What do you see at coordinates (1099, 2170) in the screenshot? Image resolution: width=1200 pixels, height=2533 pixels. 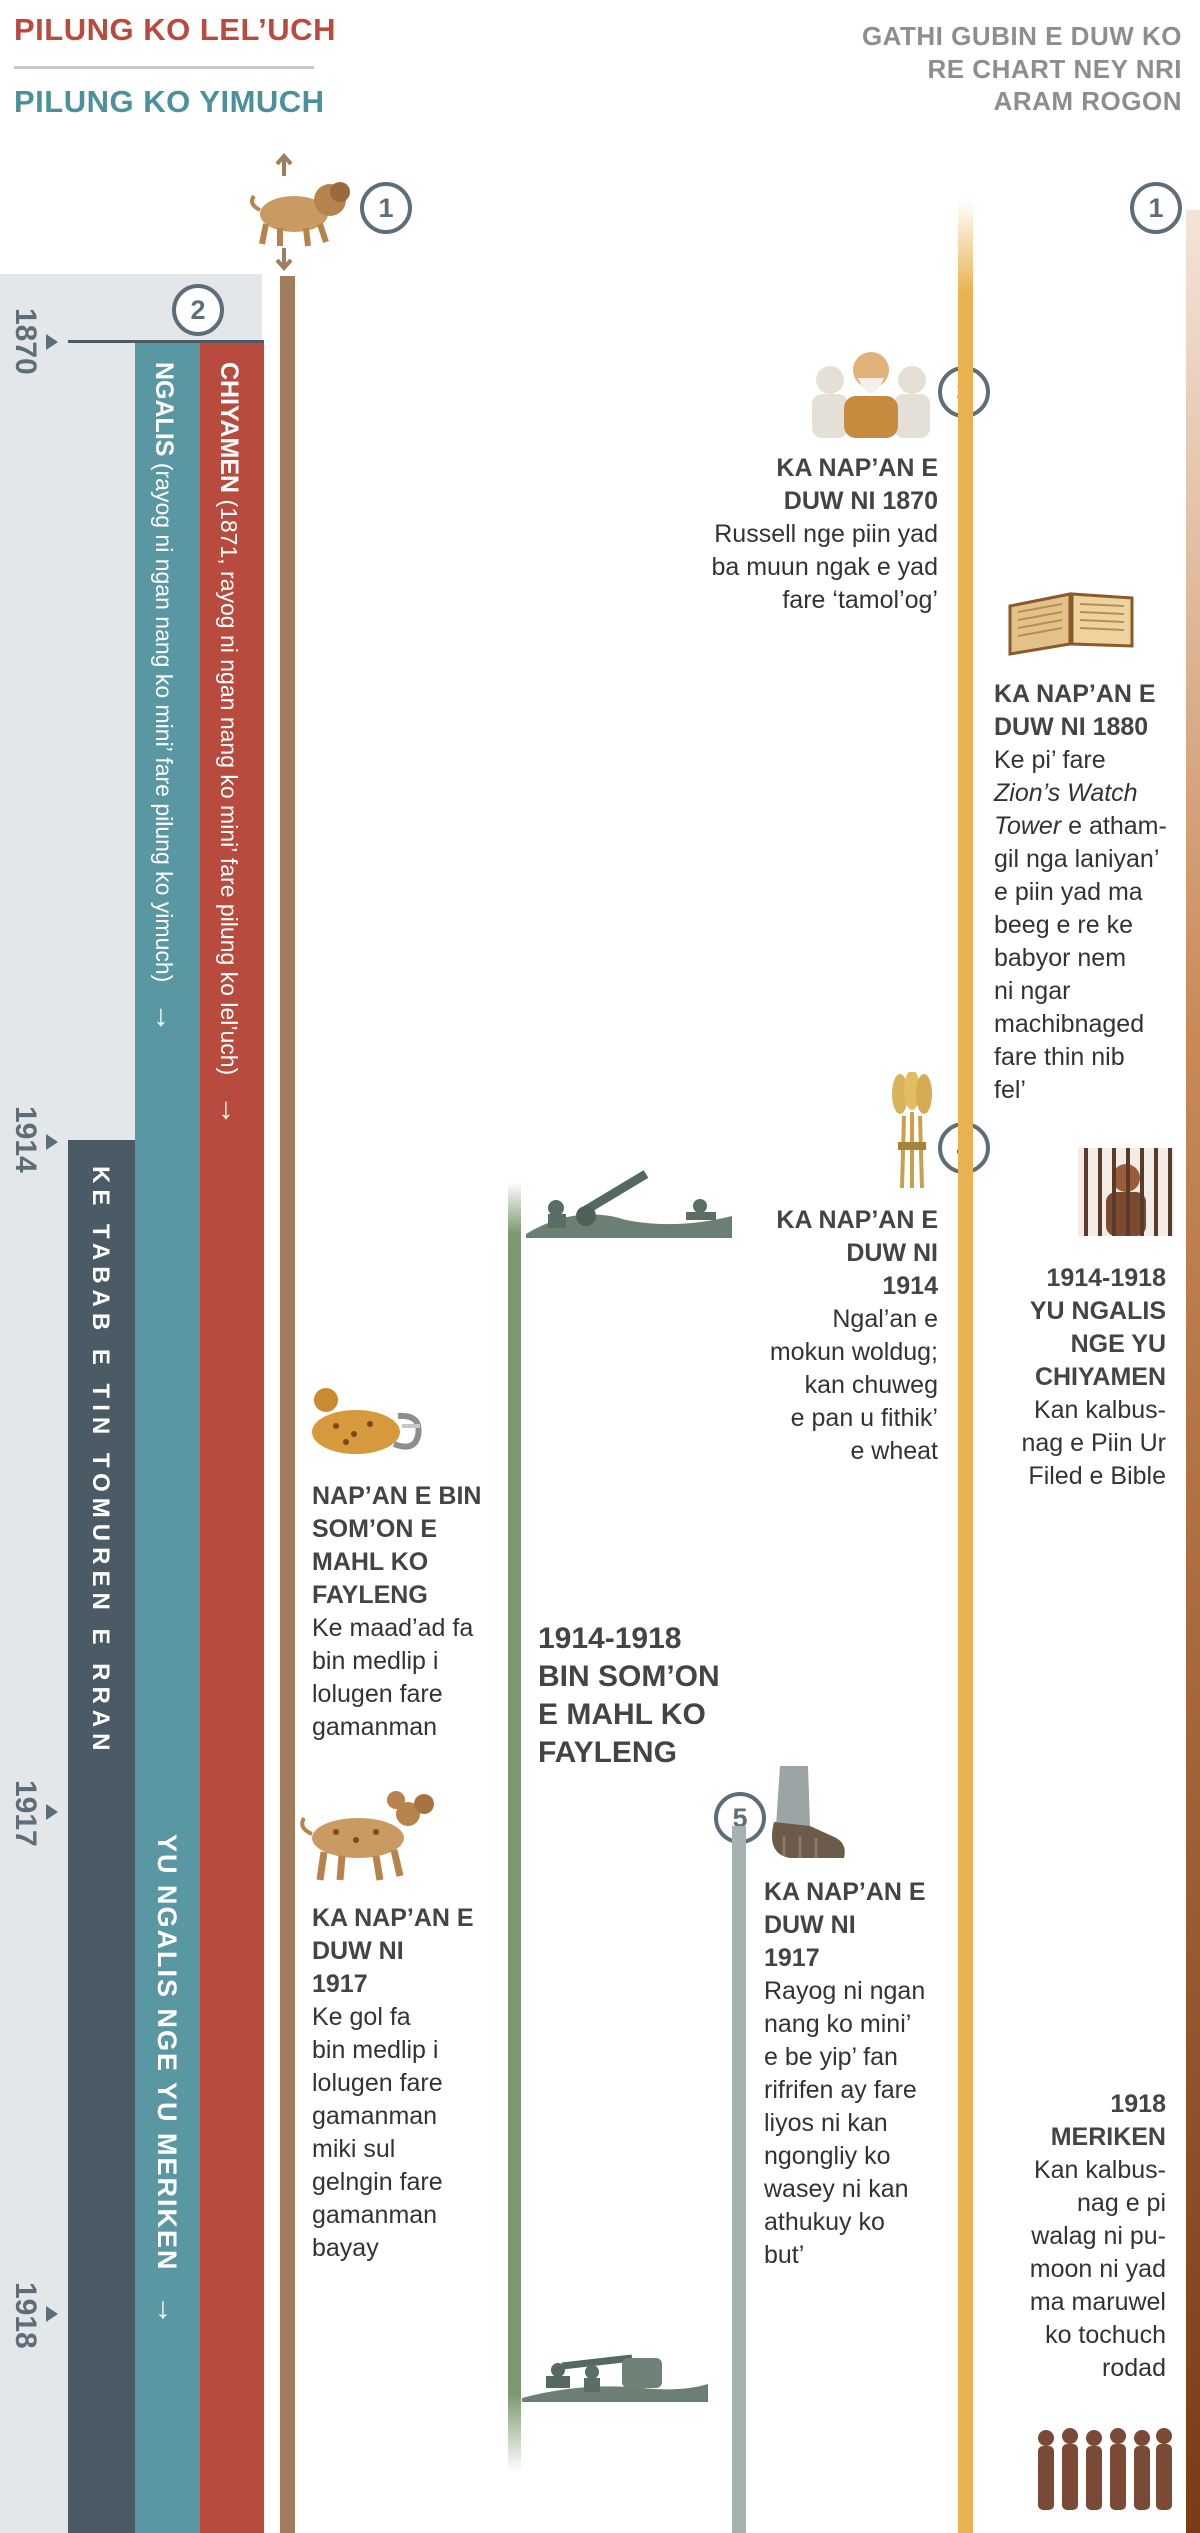 I see `e1918-body-1: Kan kalbus-` at bounding box center [1099, 2170].